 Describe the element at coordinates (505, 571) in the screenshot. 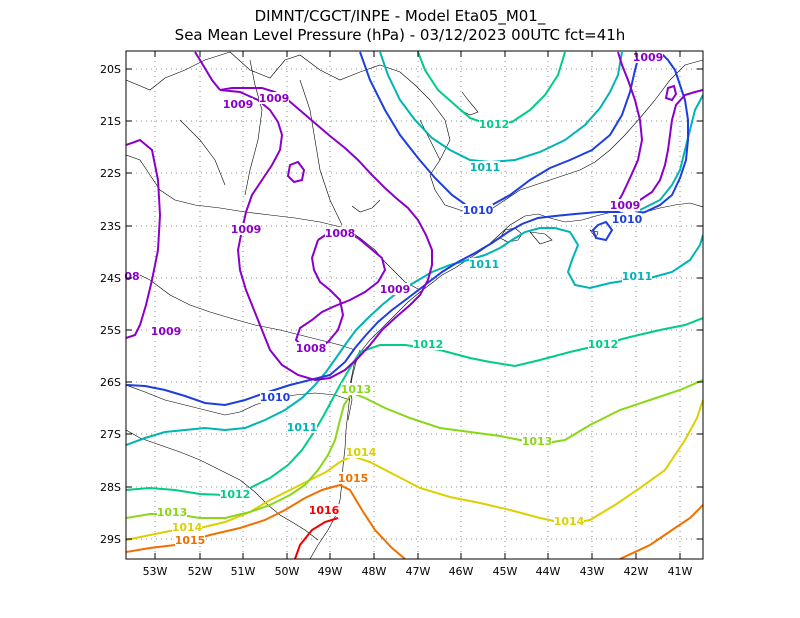

I see `lon-tick-label: 45W` at that location.